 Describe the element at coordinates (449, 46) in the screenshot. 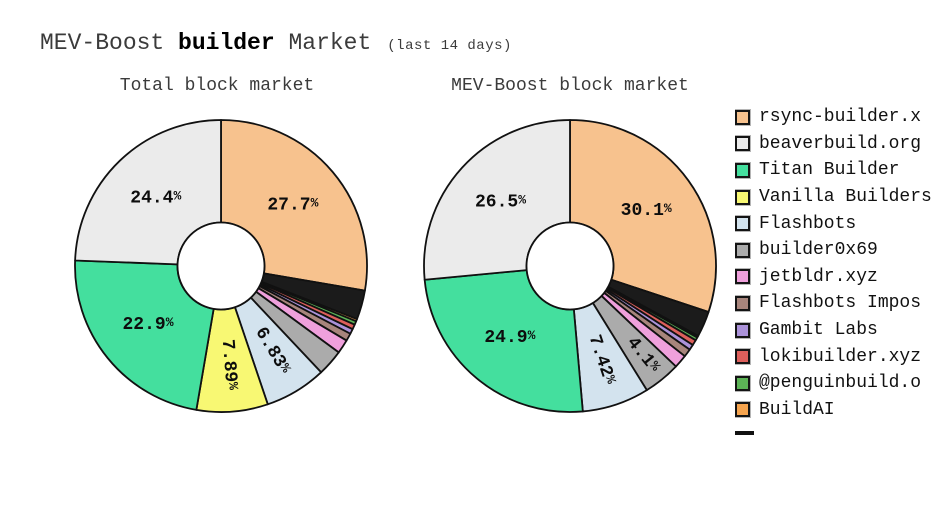

I see `title-note: (last 14 days)` at that location.